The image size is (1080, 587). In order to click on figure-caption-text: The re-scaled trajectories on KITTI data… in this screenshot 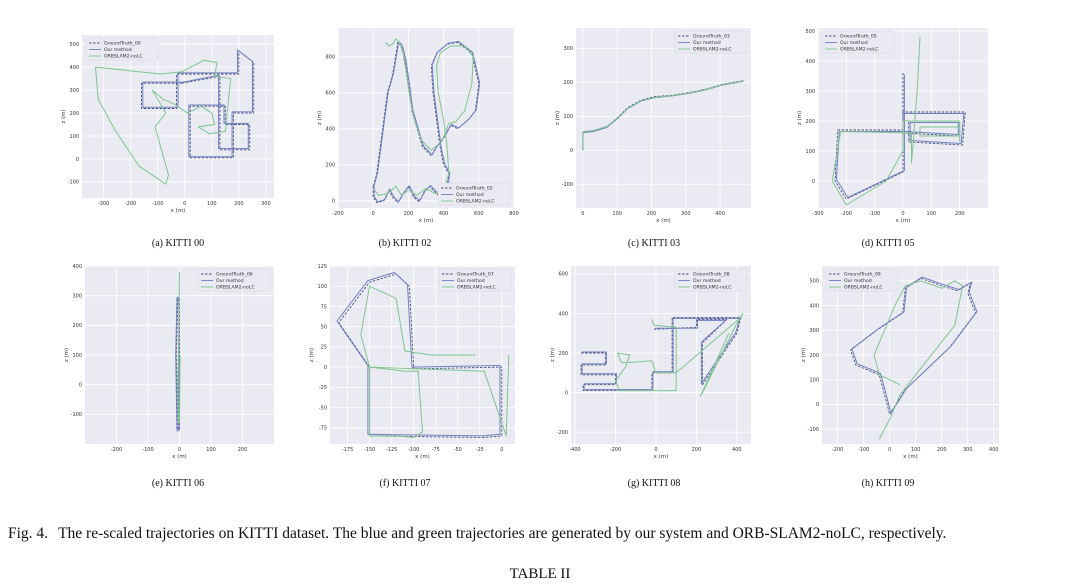, I will do `click(502, 533)`.